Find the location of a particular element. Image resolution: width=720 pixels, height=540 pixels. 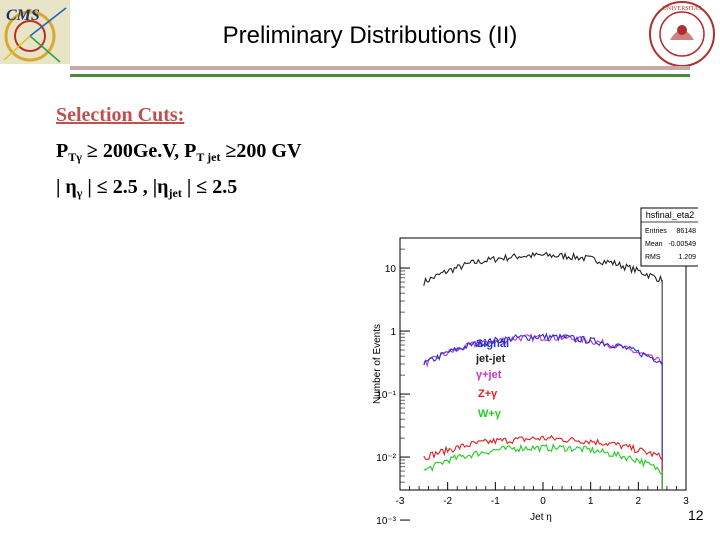

title-divider-green is located at coordinates (380, 75).